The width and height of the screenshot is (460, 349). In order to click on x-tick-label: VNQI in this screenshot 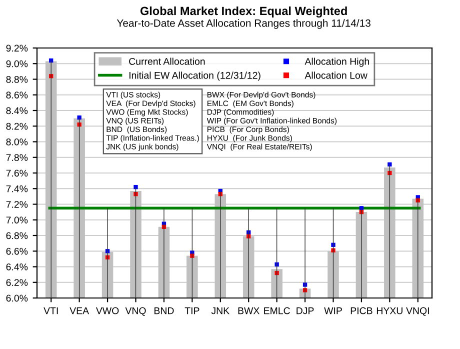, I will do `click(417, 311)`.